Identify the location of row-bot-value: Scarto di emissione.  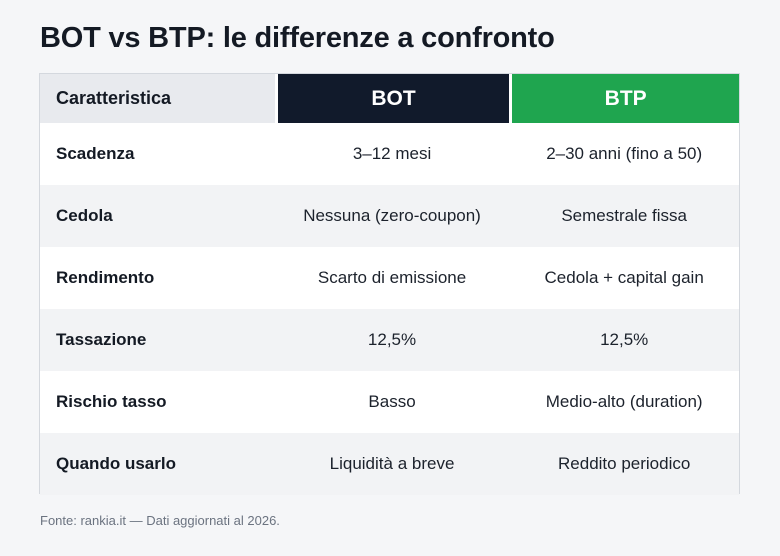
(392, 277).